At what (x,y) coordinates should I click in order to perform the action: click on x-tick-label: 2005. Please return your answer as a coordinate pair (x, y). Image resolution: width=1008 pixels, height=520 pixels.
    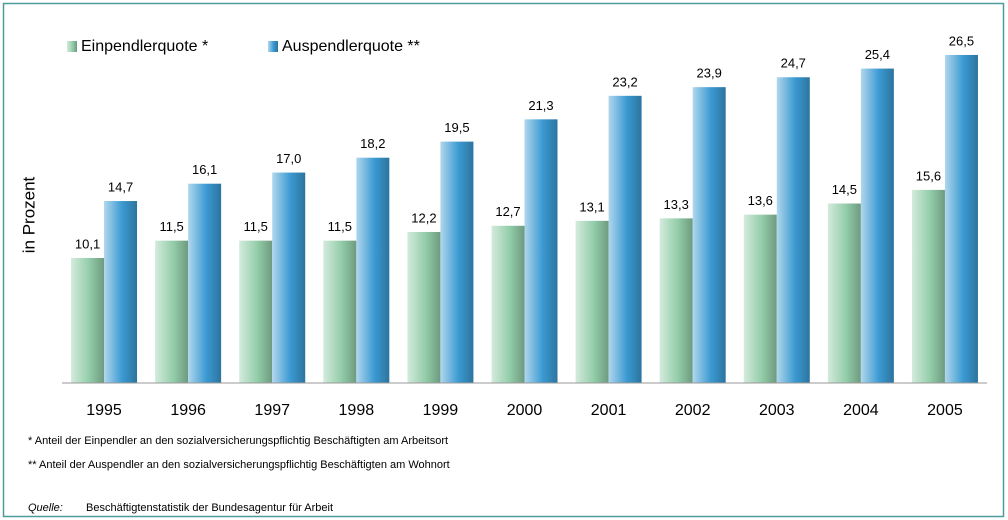
    Looking at the image, I should click on (945, 410).